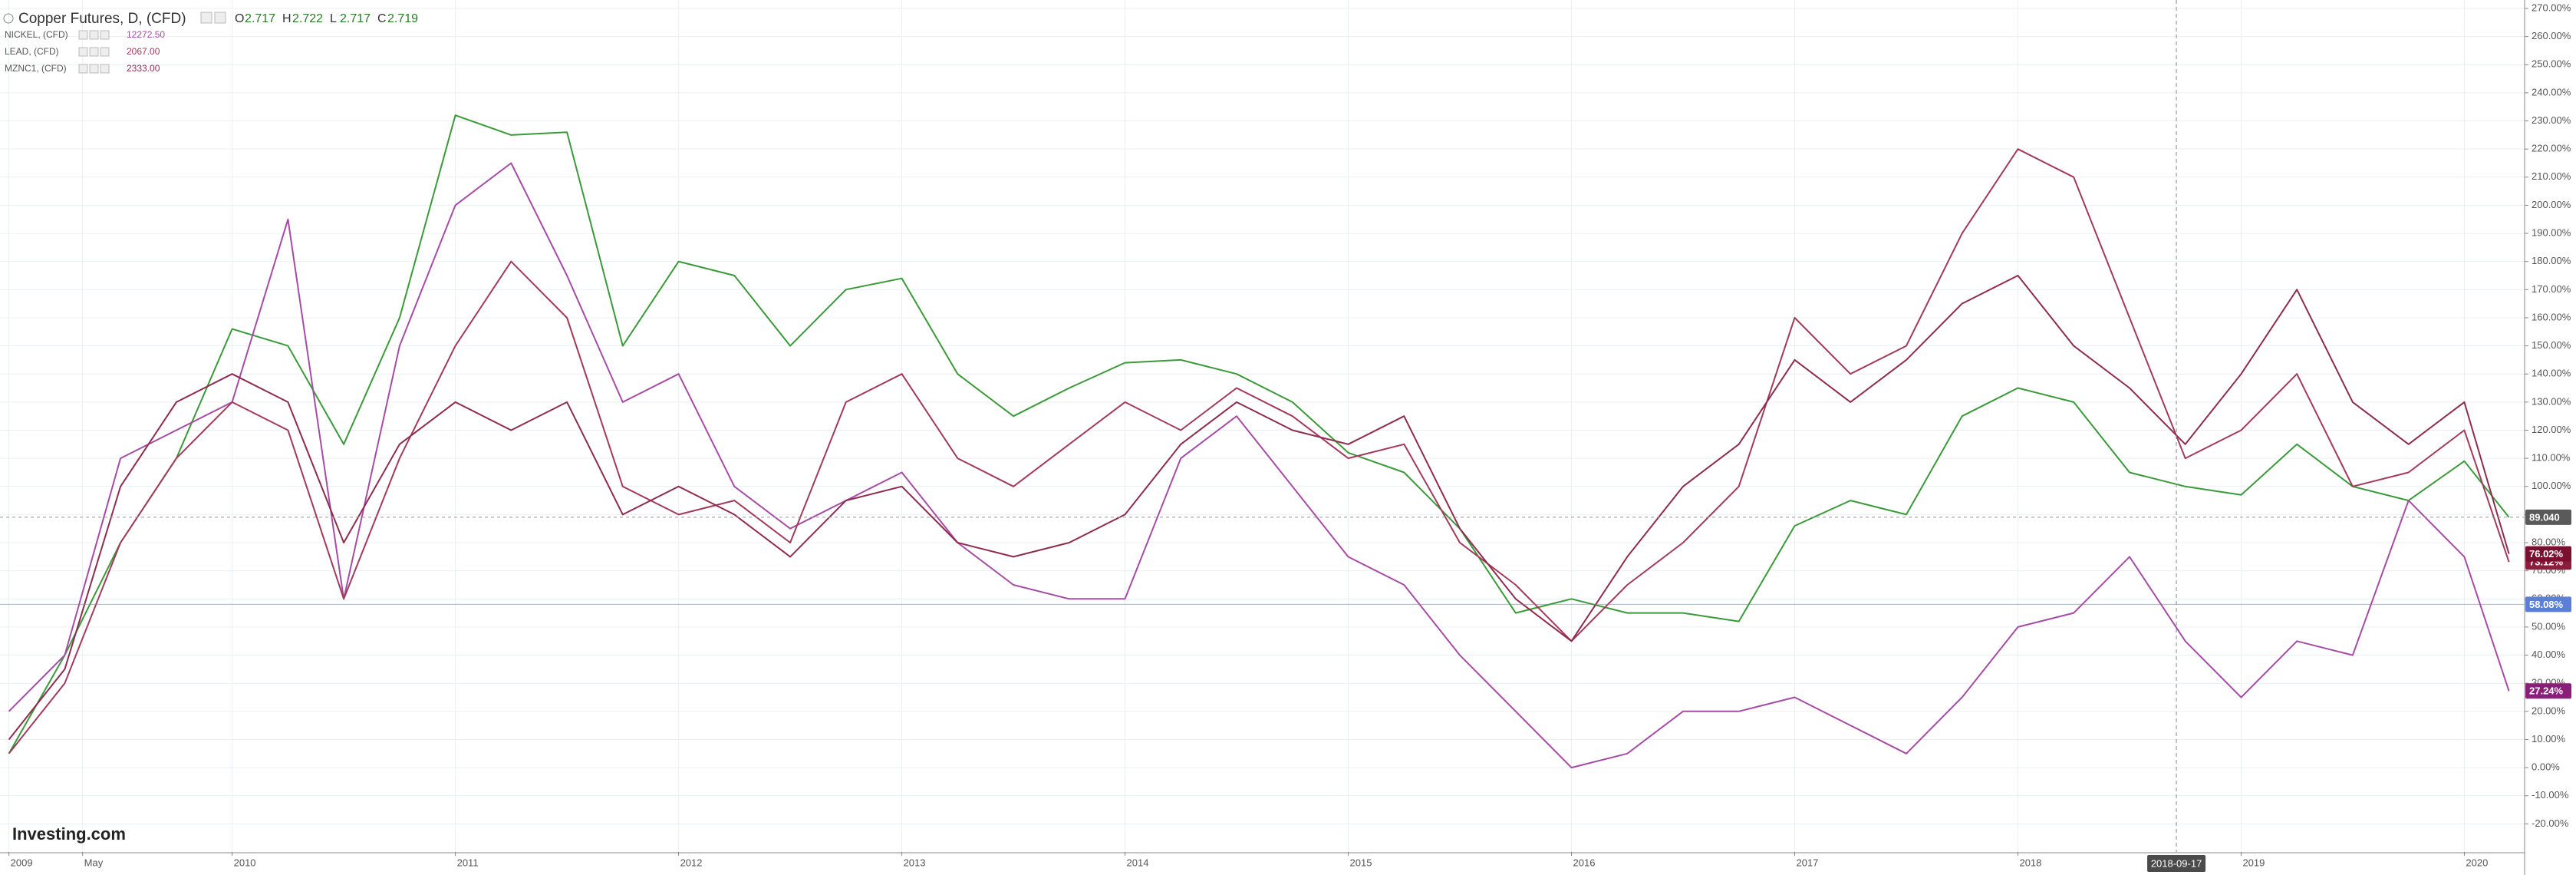 The image size is (2576, 875). What do you see at coordinates (2551, 148) in the screenshot?
I see `y-tick-label: 220.00%` at bounding box center [2551, 148].